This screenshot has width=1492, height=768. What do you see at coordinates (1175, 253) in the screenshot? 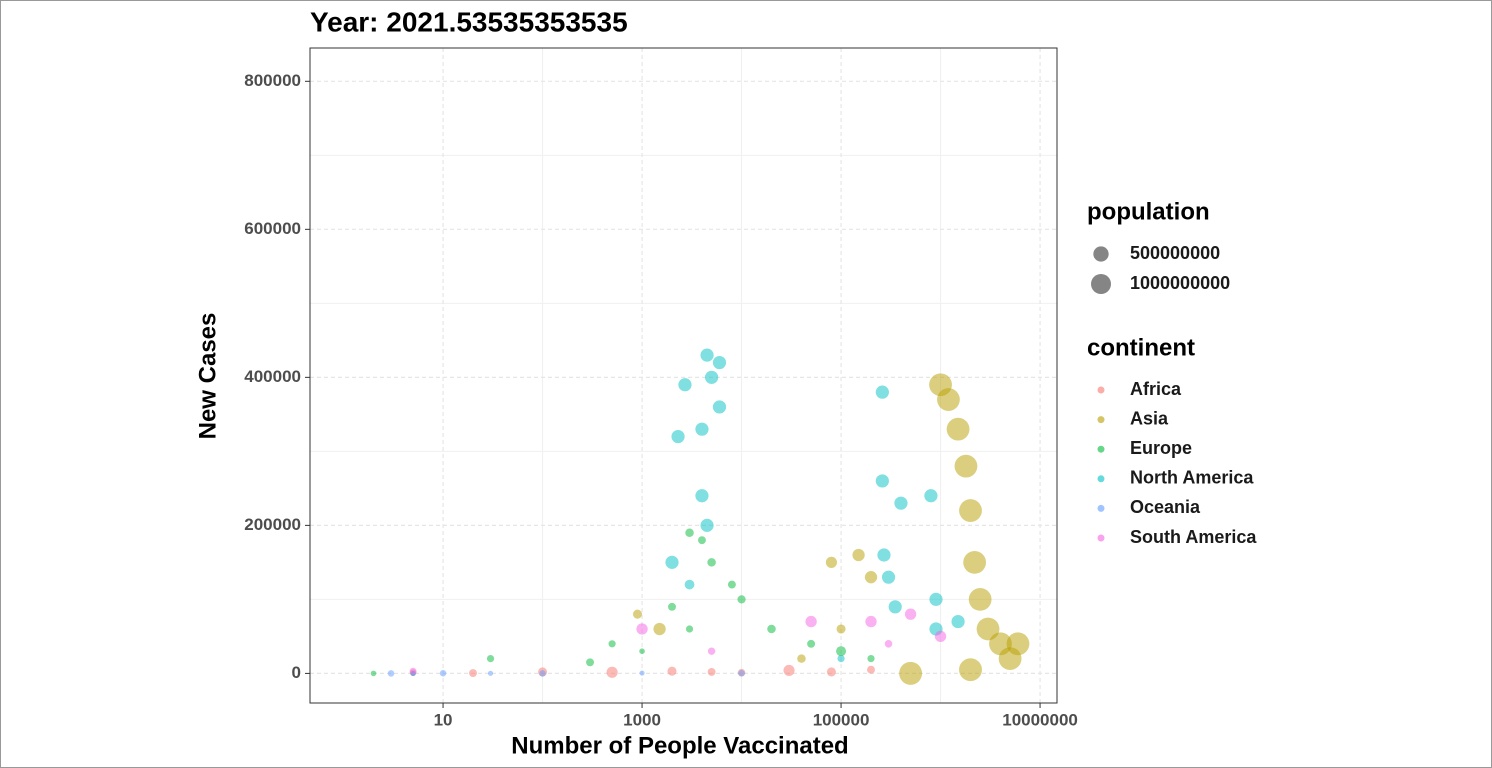
I see `size-legend-label: 500000000` at bounding box center [1175, 253].